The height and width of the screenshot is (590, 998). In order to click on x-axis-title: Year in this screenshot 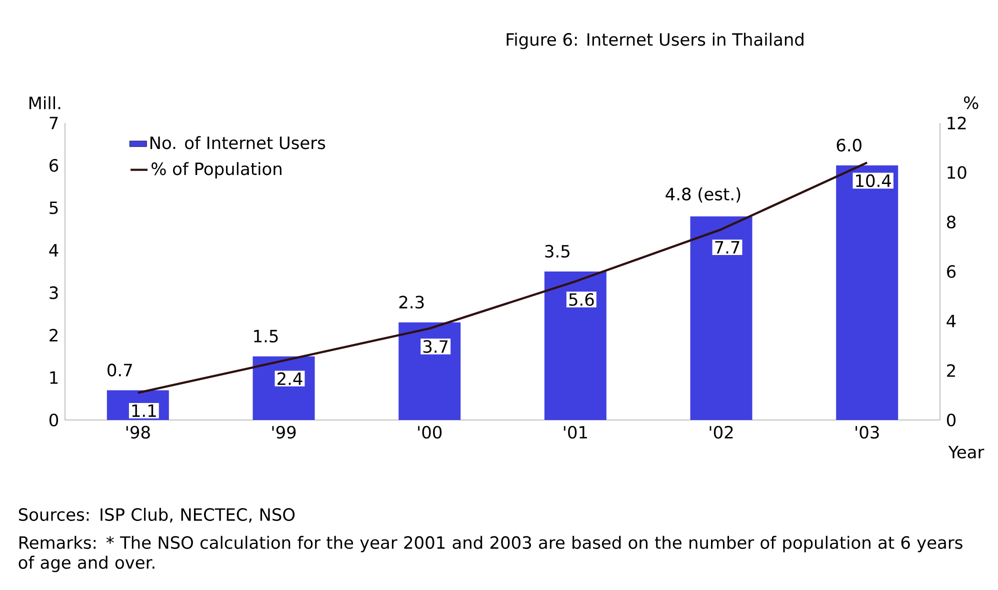, I will do `click(966, 452)`.